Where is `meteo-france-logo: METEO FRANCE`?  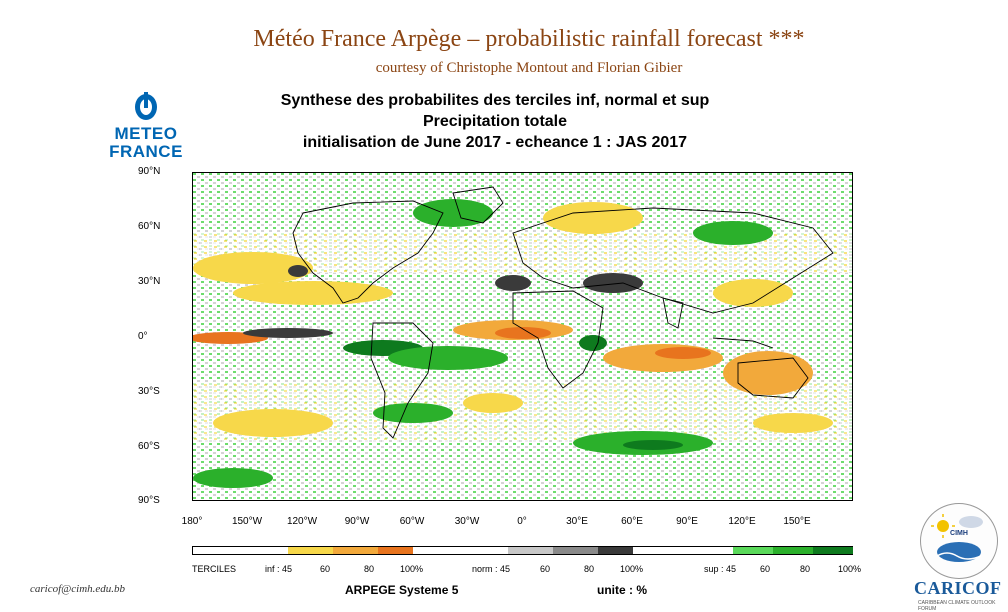
meteo-france-logo: METEO FRANCE is located at coordinates (146, 127).